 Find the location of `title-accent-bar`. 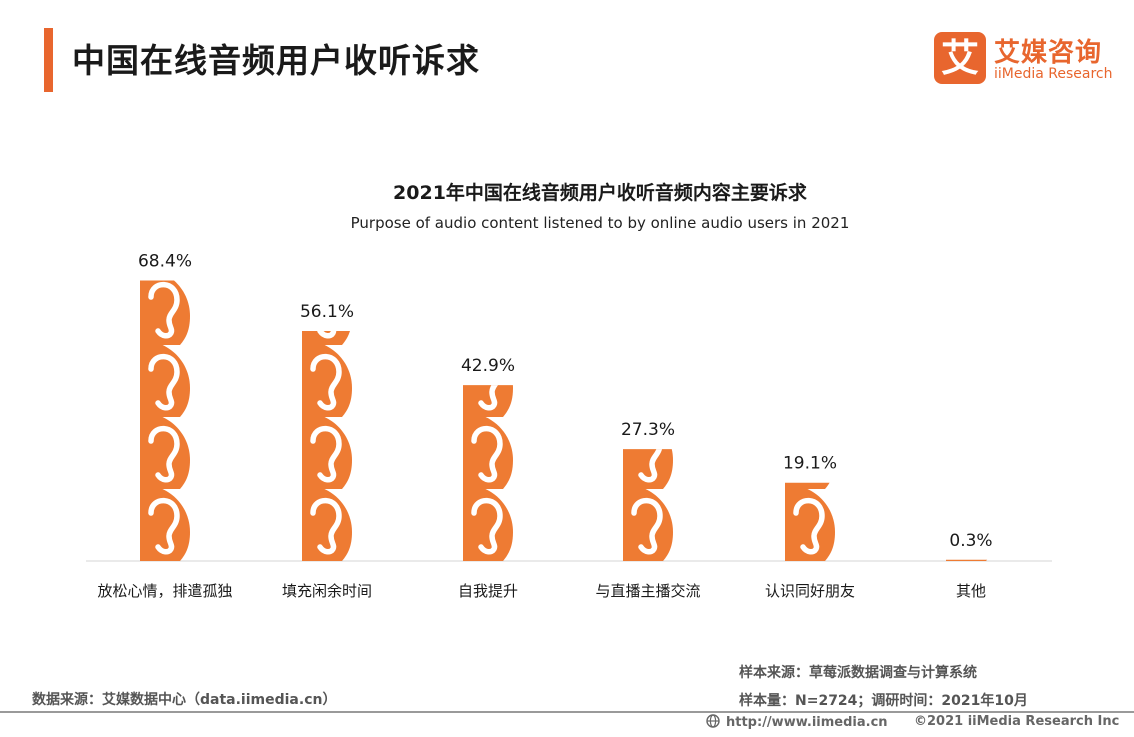

title-accent-bar is located at coordinates (48, 60).